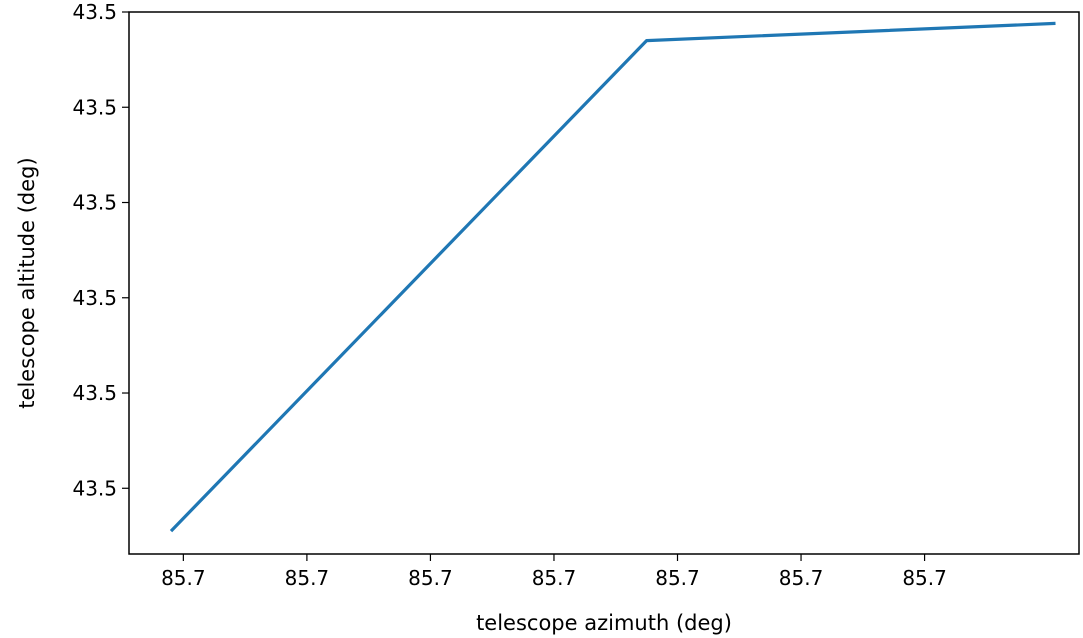  I want to click on x-axis-label: telescope azimuth (deg), so click(604, 623).